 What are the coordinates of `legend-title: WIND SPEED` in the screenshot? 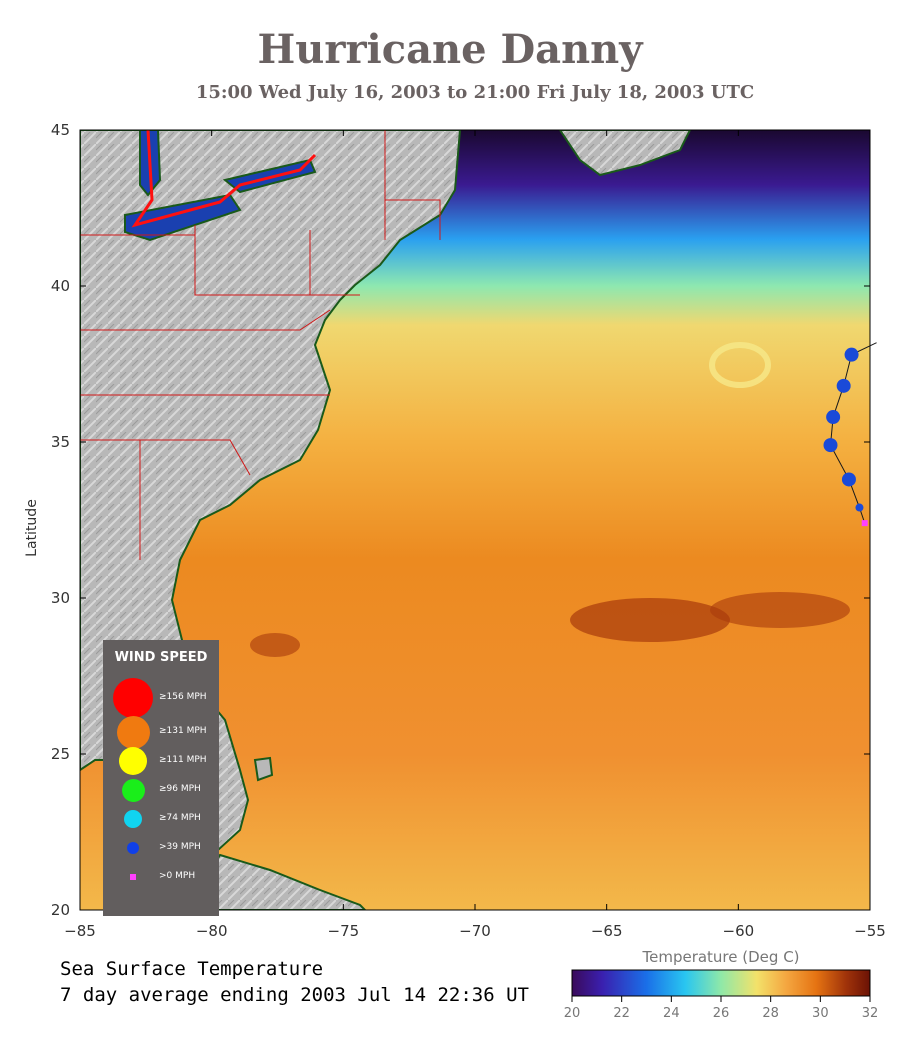 It's located at (161, 657).